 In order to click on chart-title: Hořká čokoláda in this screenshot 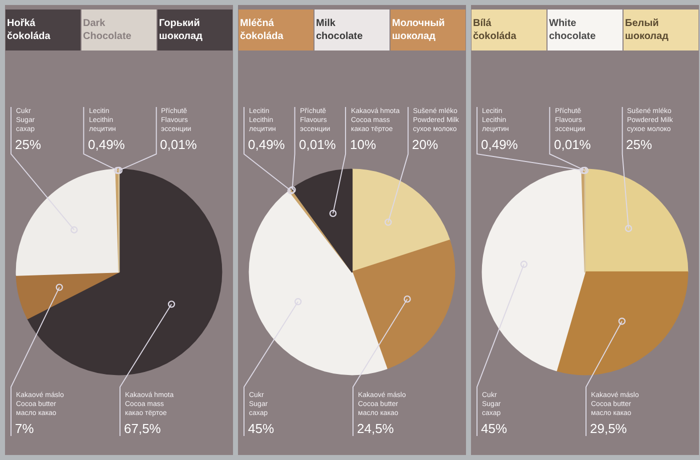, I will do `click(29, 30)`.